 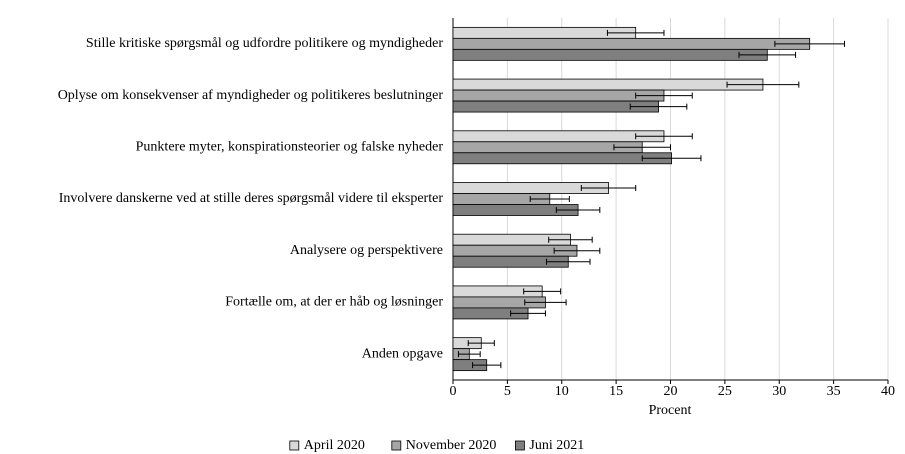 What do you see at coordinates (451, 445) in the screenshot?
I see `legend-label: November 2020` at bounding box center [451, 445].